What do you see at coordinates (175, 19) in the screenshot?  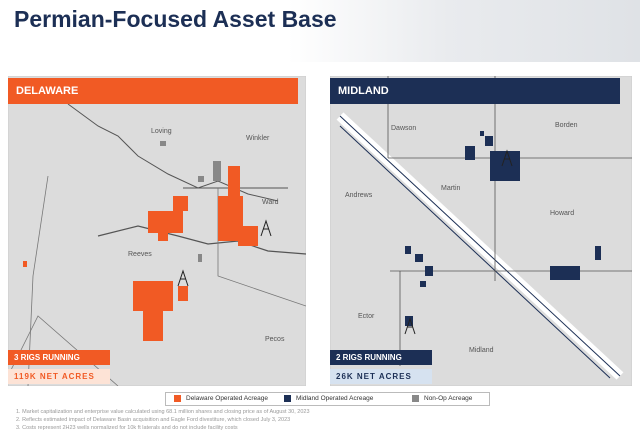 I see `slide-title: Permian-Focused Asset Base` at bounding box center [175, 19].